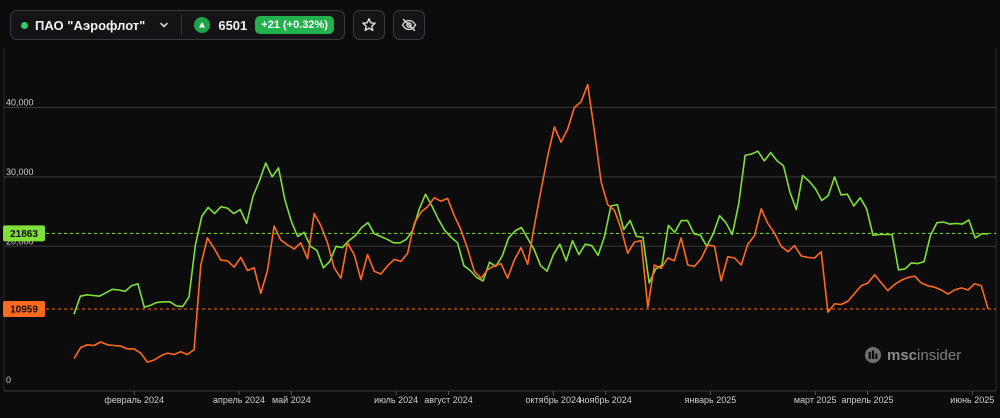  What do you see at coordinates (8, 380) in the screenshot?
I see `y-tick-label: 0` at bounding box center [8, 380].